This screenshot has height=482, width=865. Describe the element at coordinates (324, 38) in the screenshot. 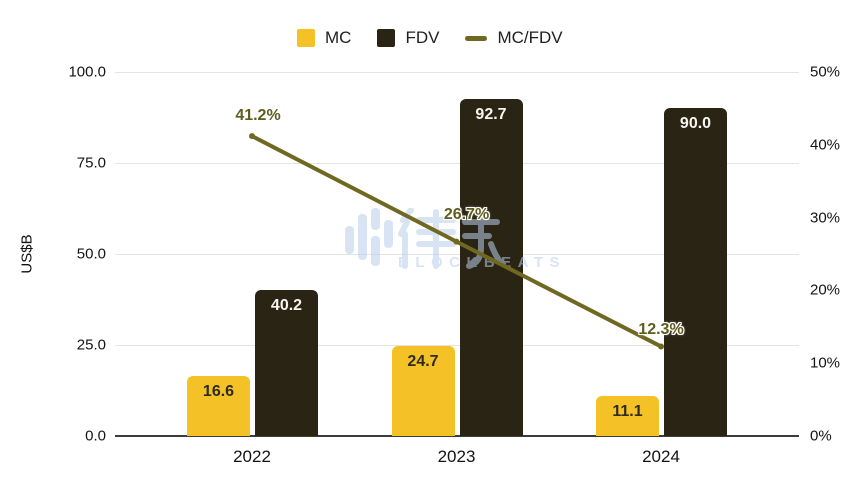

I see `legend-item-mc: MC` at that location.